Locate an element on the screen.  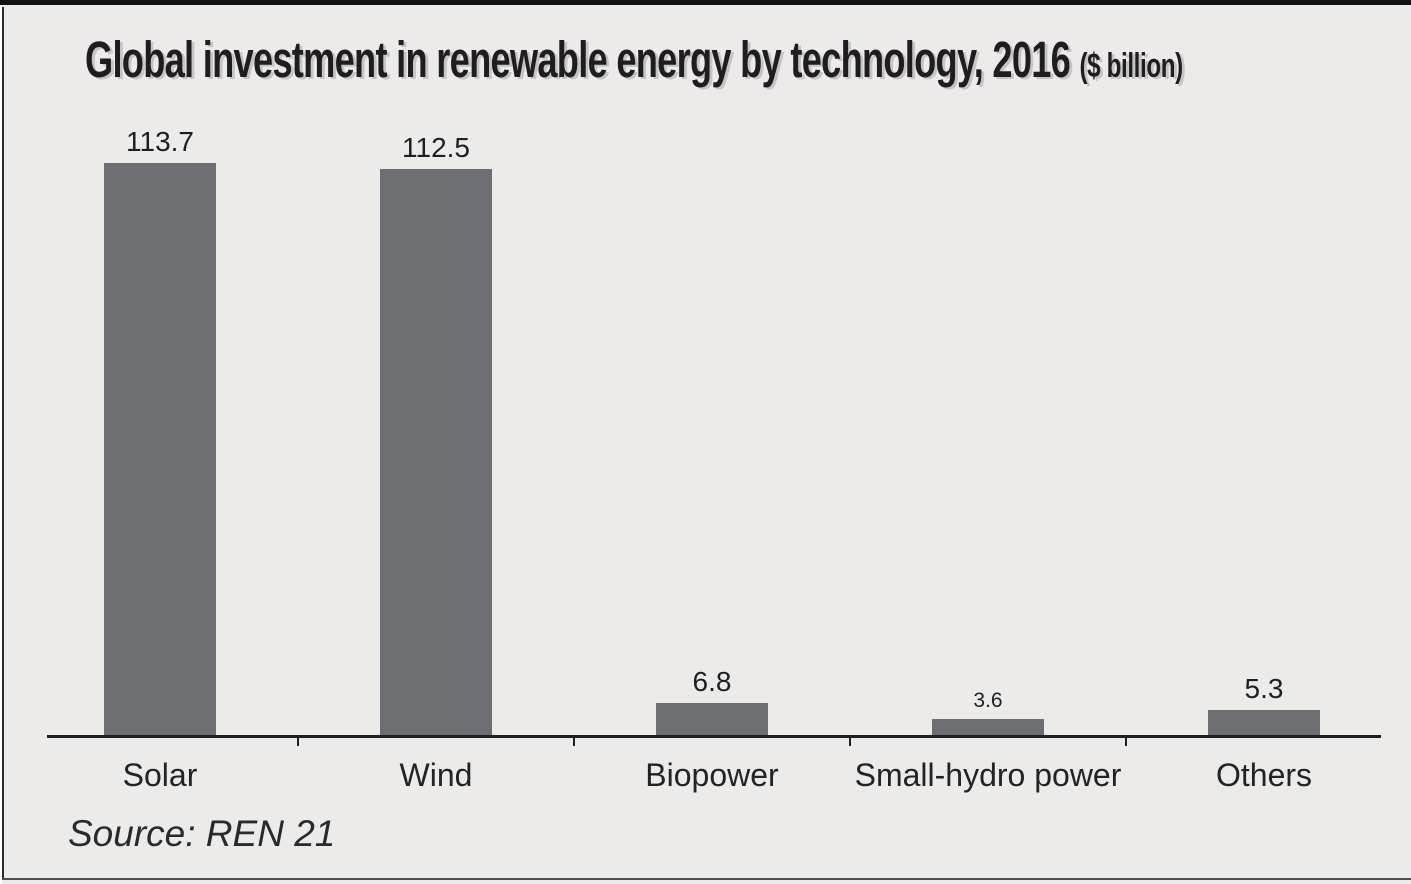
bar-column-others: 5.3 is located at coordinates (1264, 428).